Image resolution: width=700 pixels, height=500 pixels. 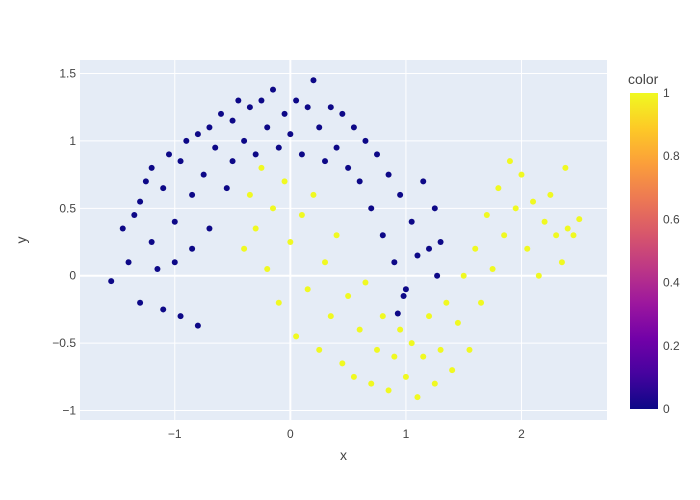 What do you see at coordinates (644, 251) in the screenshot?
I see `colorbar` at bounding box center [644, 251].